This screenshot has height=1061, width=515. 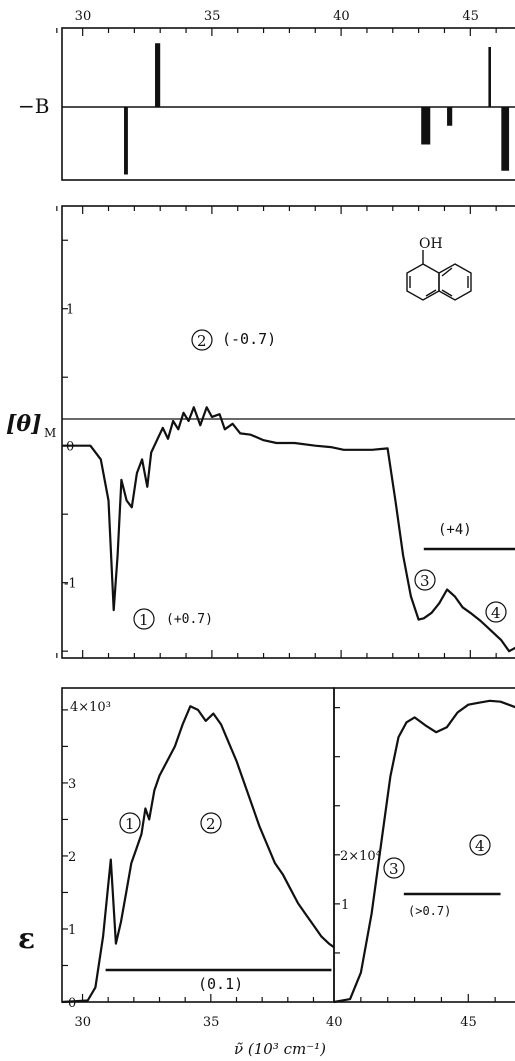 I want to click on abs-scale-left: 4×10³, so click(x=90, y=707).